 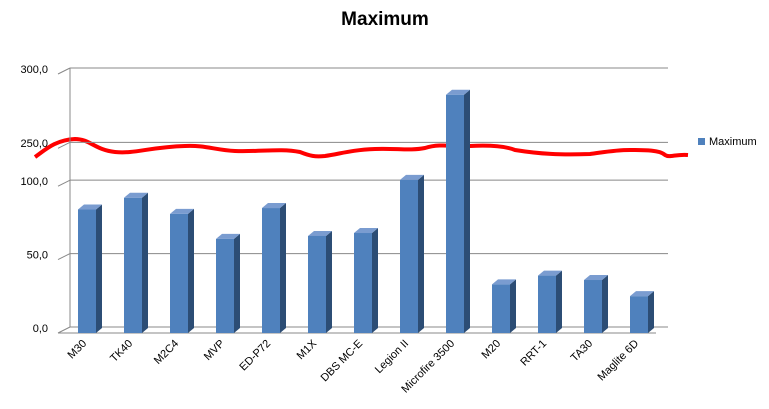 What do you see at coordinates (37, 255) in the screenshot?
I see `y-tick-label: 50,0` at bounding box center [37, 255].